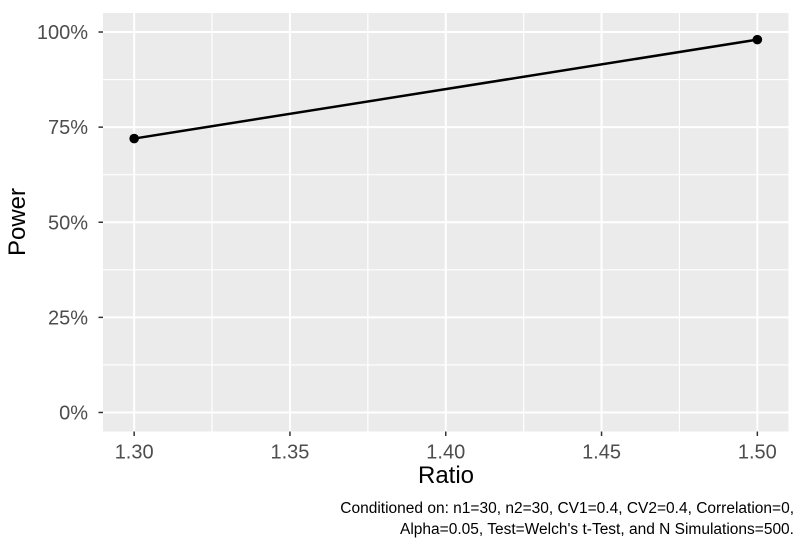  What do you see at coordinates (134, 453) in the screenshot?
I see `x-tick-label: 1.30` at bounding box center [134, 453].